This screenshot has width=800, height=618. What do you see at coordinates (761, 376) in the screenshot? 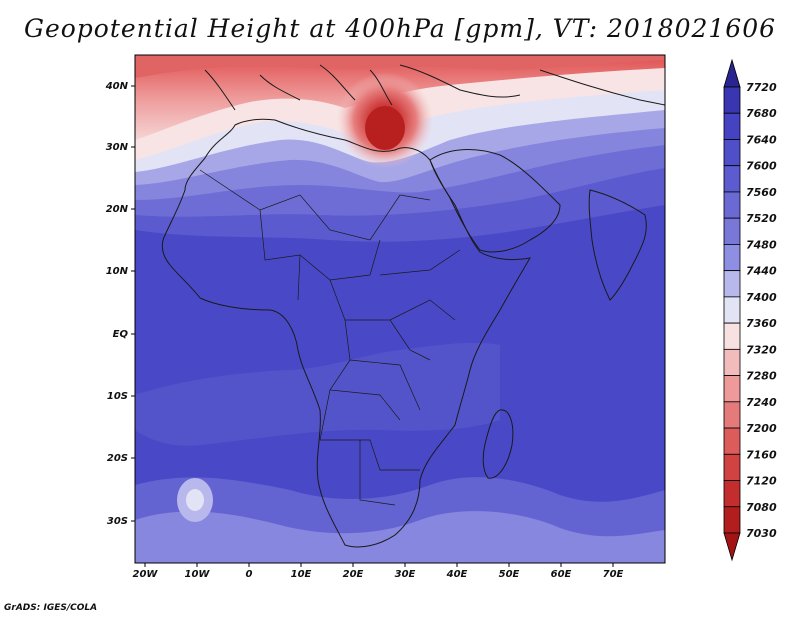
I see `colorbar-label: 7280` at bounding box center [761, 376].